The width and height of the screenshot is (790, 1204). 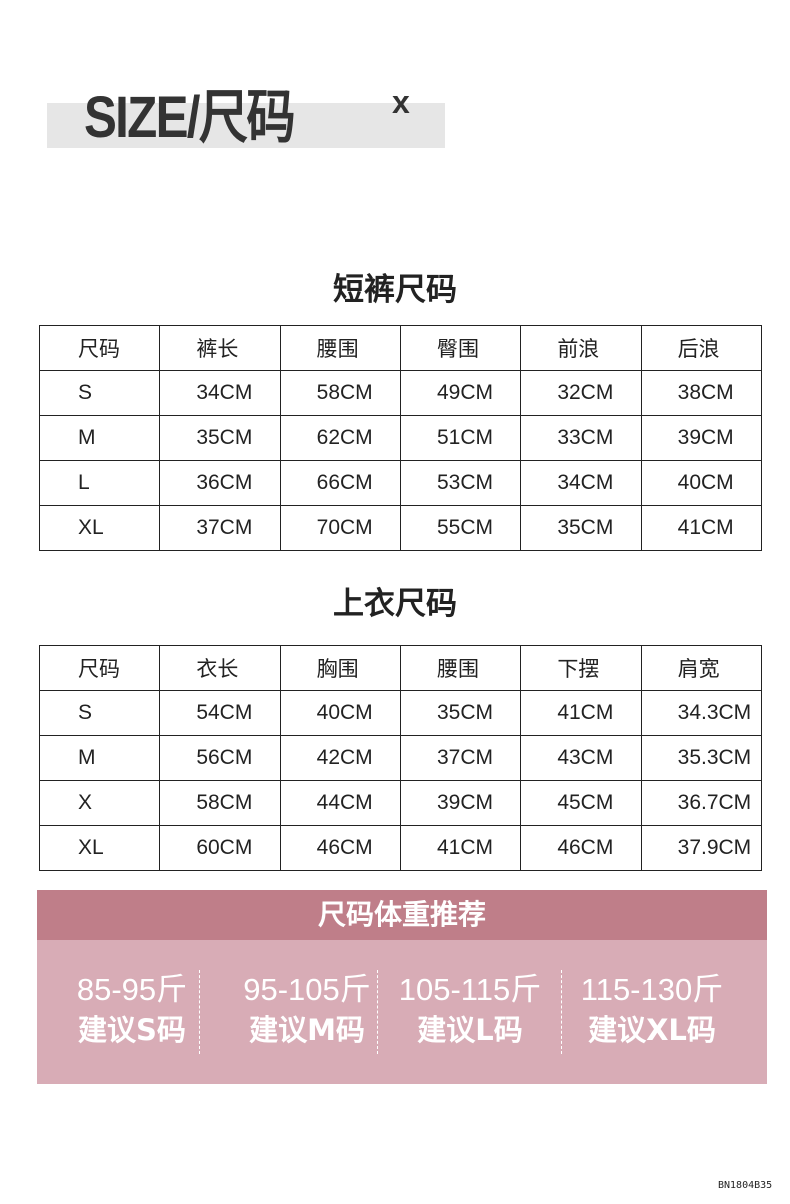 I want to click on table-header-row: 尺码 裤长 腰围 臀围 前浪 后浪, so click(x=400, y=348).